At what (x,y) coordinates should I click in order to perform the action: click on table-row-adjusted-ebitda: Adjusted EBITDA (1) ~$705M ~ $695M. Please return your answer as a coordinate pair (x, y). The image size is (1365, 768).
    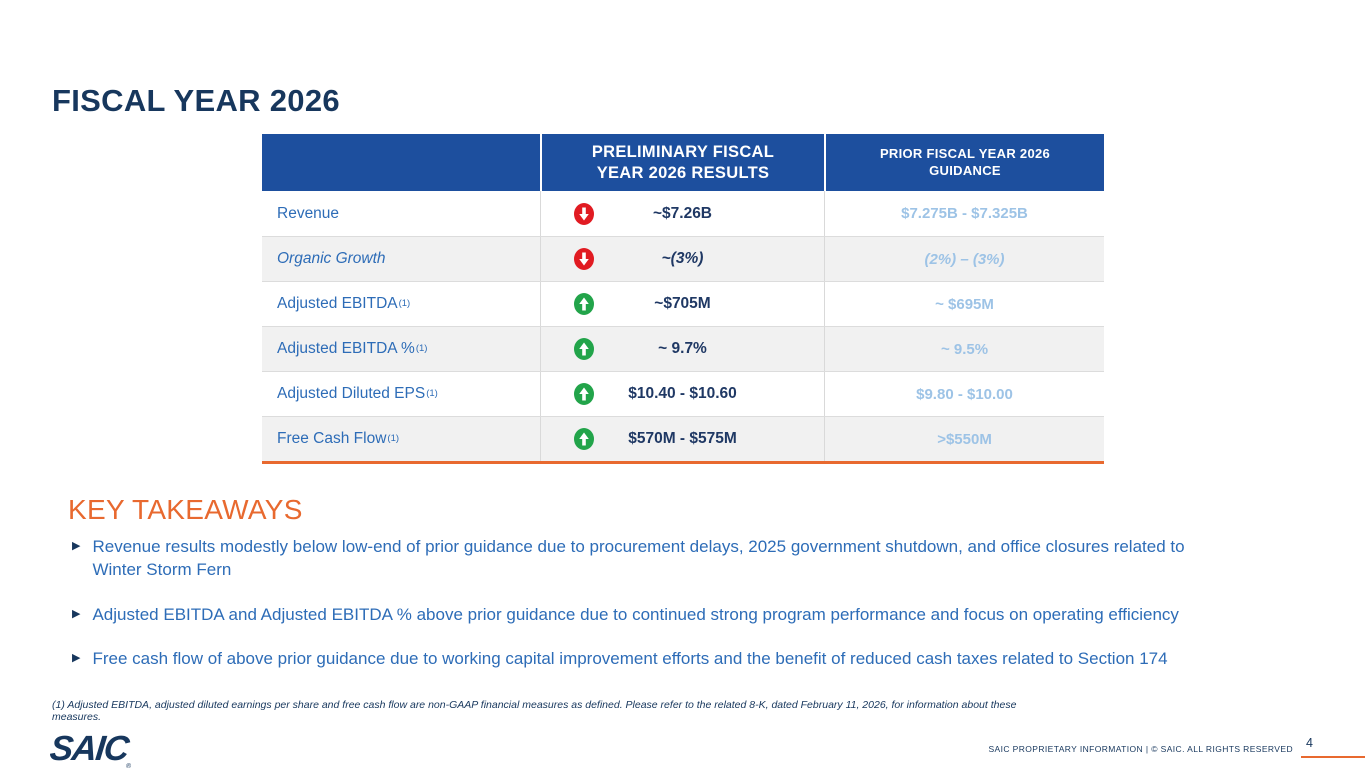
    Looking at the image, I should click on (683, 303).